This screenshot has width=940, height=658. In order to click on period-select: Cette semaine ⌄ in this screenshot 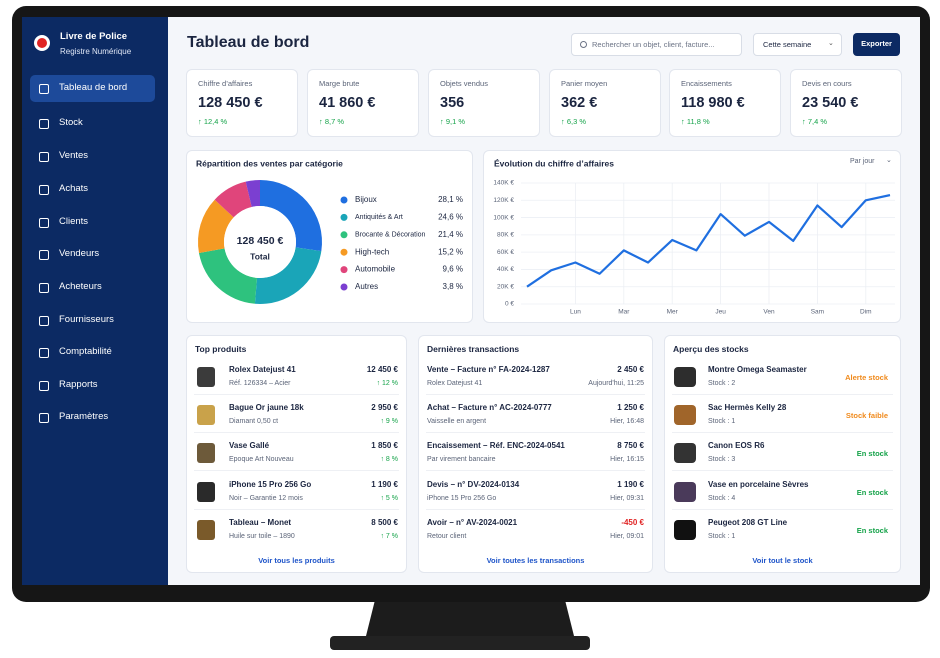, I will do `click(797, 44)`.